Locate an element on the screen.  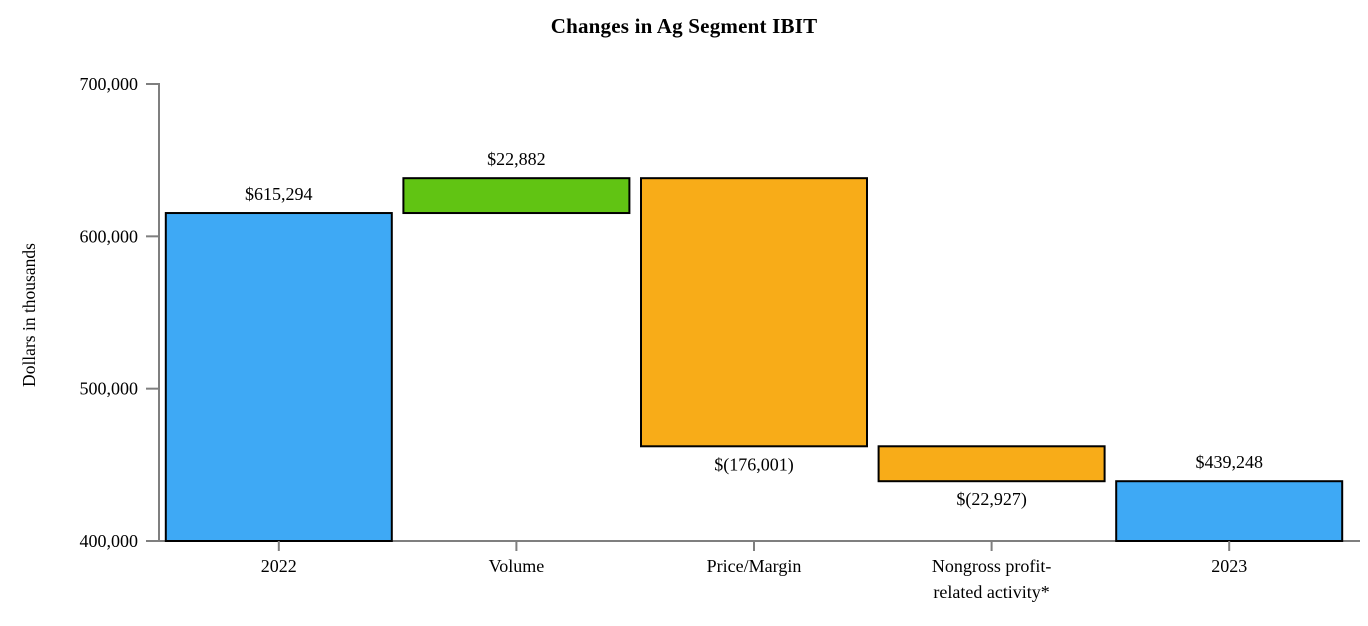
bar-value-label: $615,294 is located at coordinates (279, 194).